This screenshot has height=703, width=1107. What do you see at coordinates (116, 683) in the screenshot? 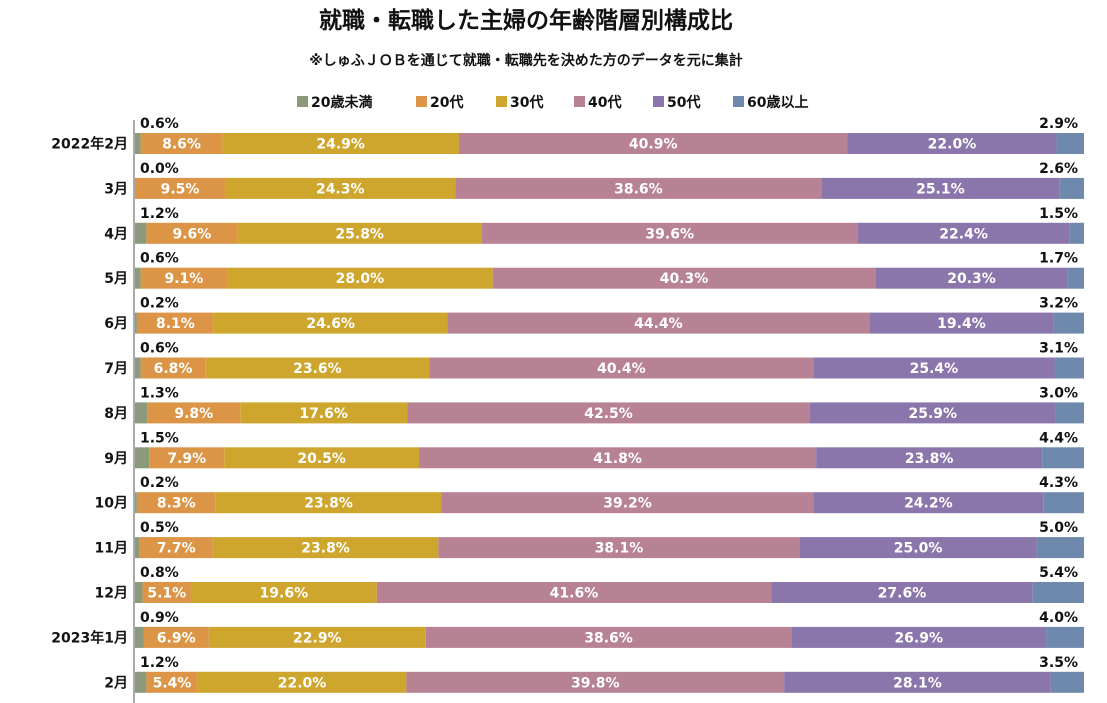
I see `category-label-12: 2月` at bounding box center [116, 683].